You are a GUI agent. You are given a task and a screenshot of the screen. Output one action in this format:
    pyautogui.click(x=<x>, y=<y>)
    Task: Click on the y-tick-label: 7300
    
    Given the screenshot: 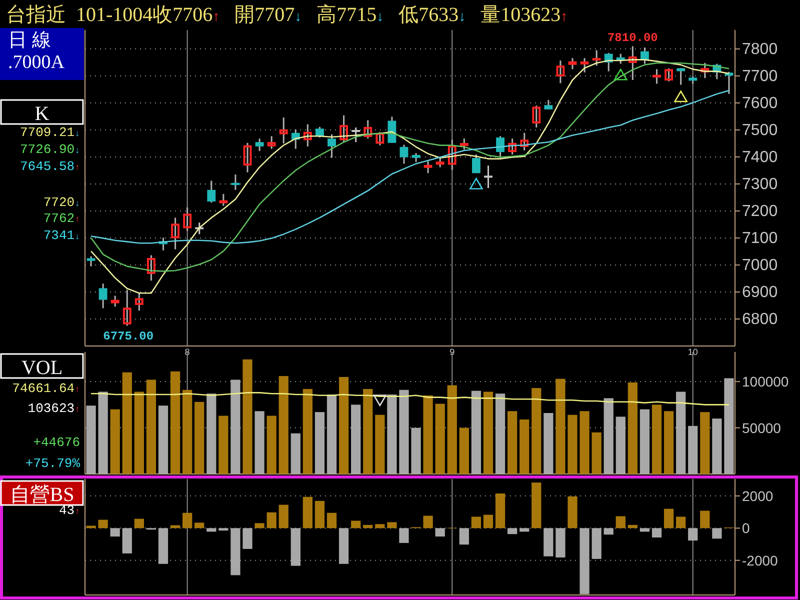 What is the action you would take?
    pyautogui.click(x=760, y=184)
    